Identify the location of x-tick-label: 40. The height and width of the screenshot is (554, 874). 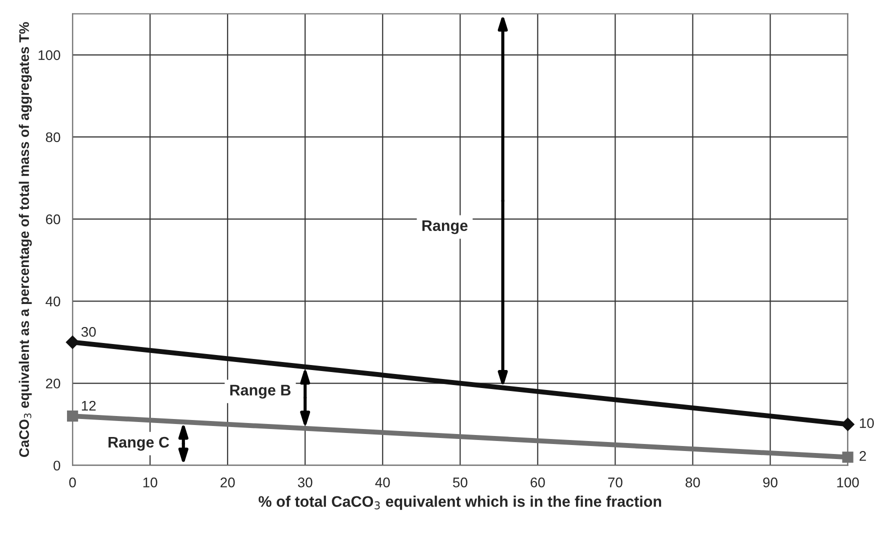
(382, 483).